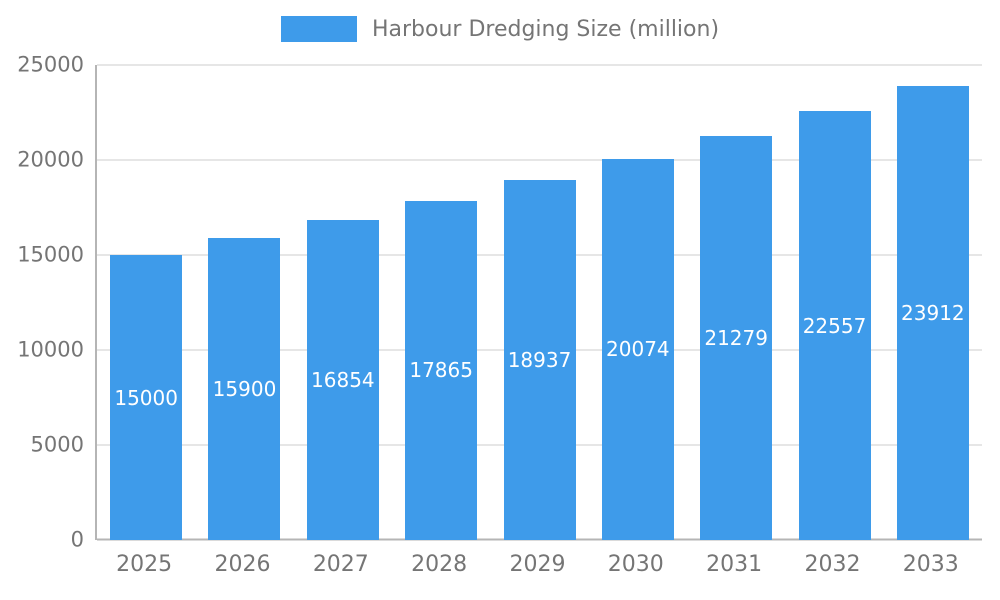  I want to click on bar-2031: 21279, so click(736, 337).